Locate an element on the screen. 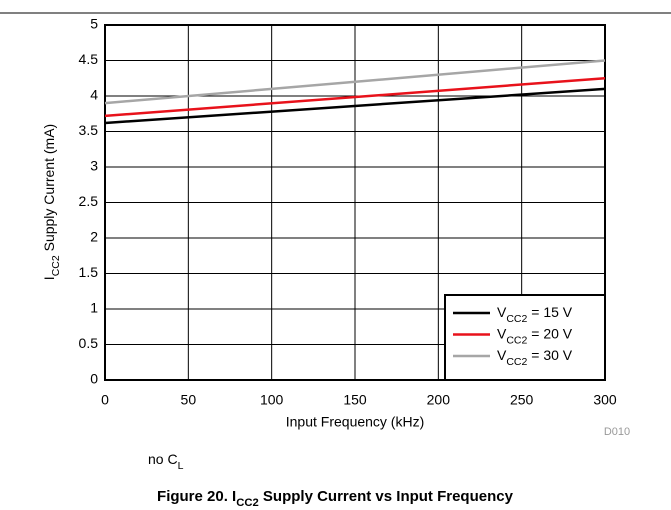 This screenshot has height=510, width=671. y-tick-label: 2 is located at coordinates (94, 237).